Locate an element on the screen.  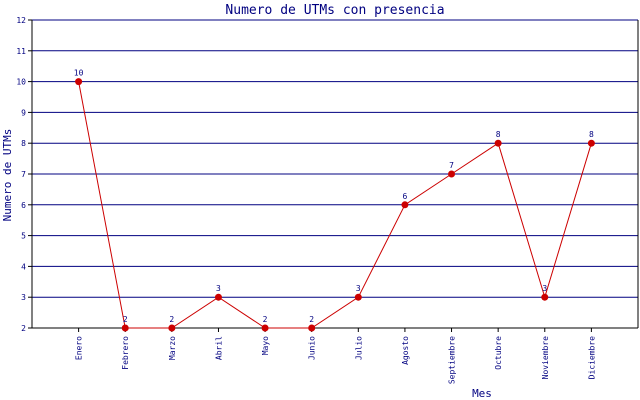
y-tick-label: 9 is located at coordinates (23, 112).